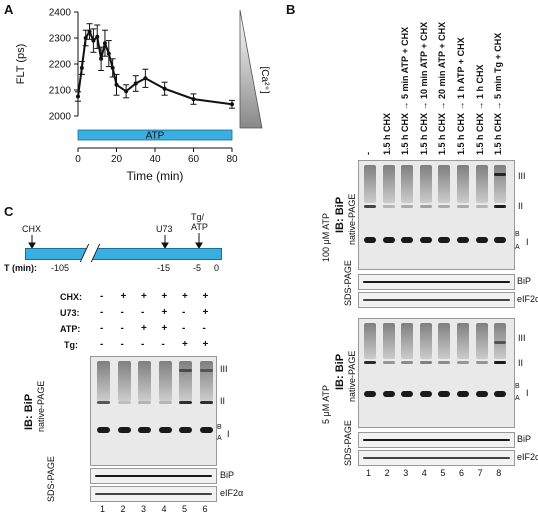  I want to click on atp-bar, so click(155, 135).